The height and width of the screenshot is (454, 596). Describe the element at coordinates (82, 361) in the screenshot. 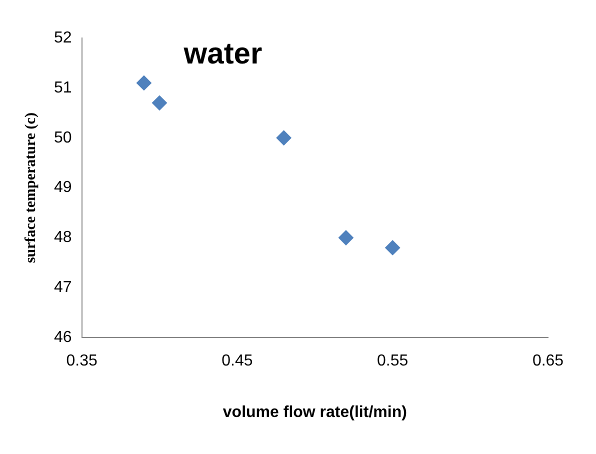

I see `x-tick-label: 0.35` at that location.